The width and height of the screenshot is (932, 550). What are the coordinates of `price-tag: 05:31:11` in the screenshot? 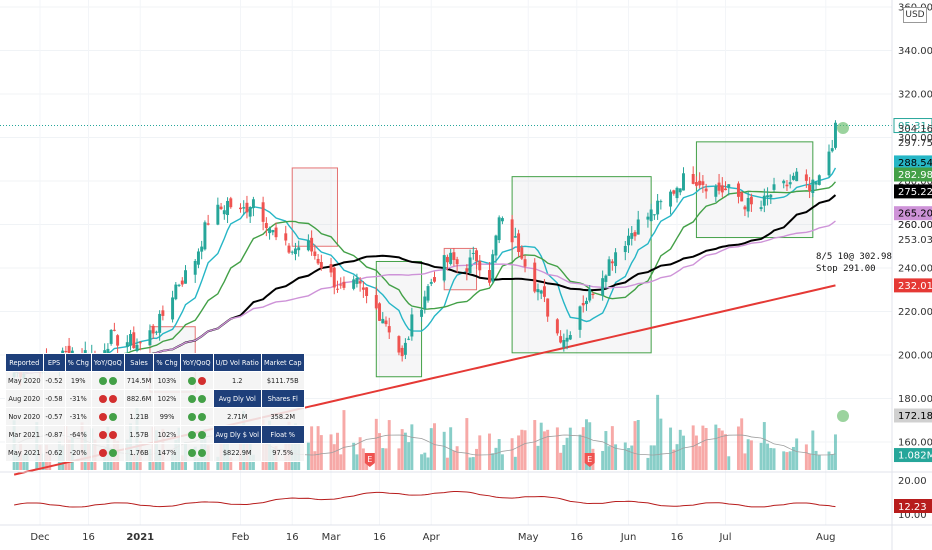 It's located at (912, 126).